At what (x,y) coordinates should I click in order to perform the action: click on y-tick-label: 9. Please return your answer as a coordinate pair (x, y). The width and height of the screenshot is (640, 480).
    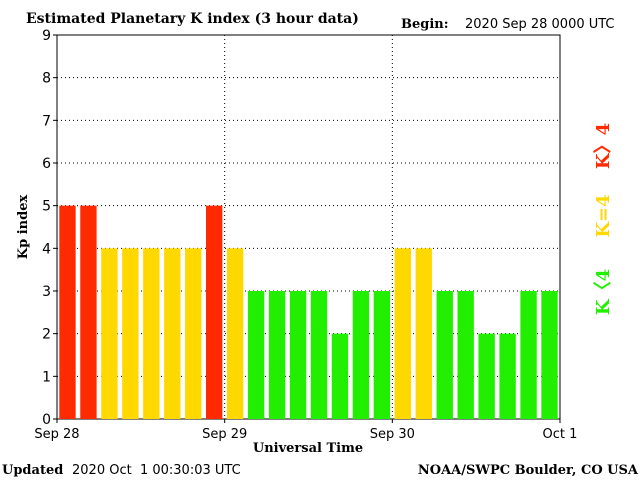
    Looking at the image, I should click on (46, 36).